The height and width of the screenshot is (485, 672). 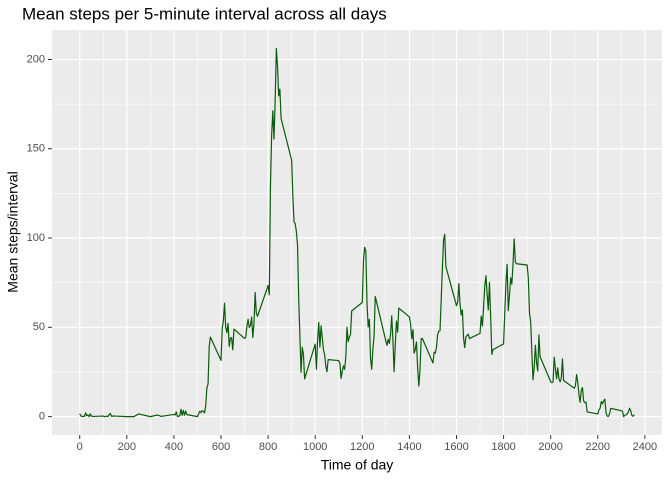 I want to click on x-tick-label: 1000, so click(x=315, y=447).